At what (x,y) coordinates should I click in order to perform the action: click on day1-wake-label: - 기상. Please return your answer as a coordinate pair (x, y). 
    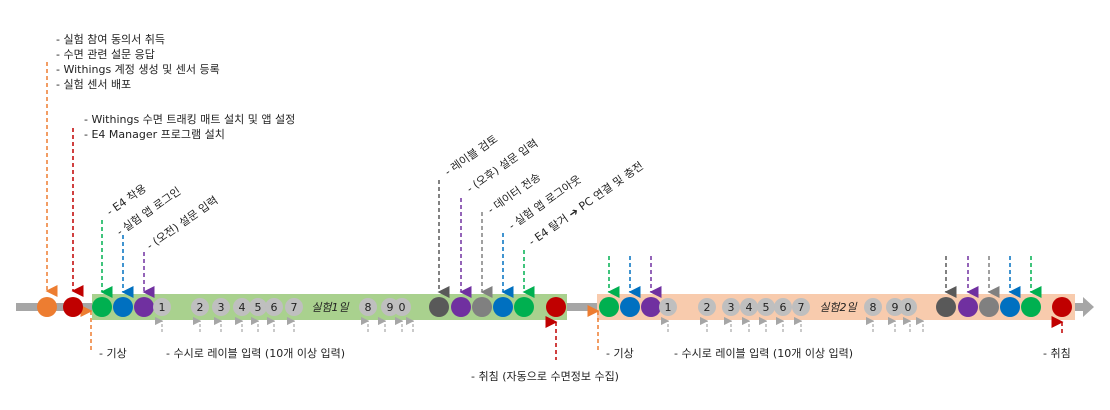
    Looking at the image, I should click on (113, 353).